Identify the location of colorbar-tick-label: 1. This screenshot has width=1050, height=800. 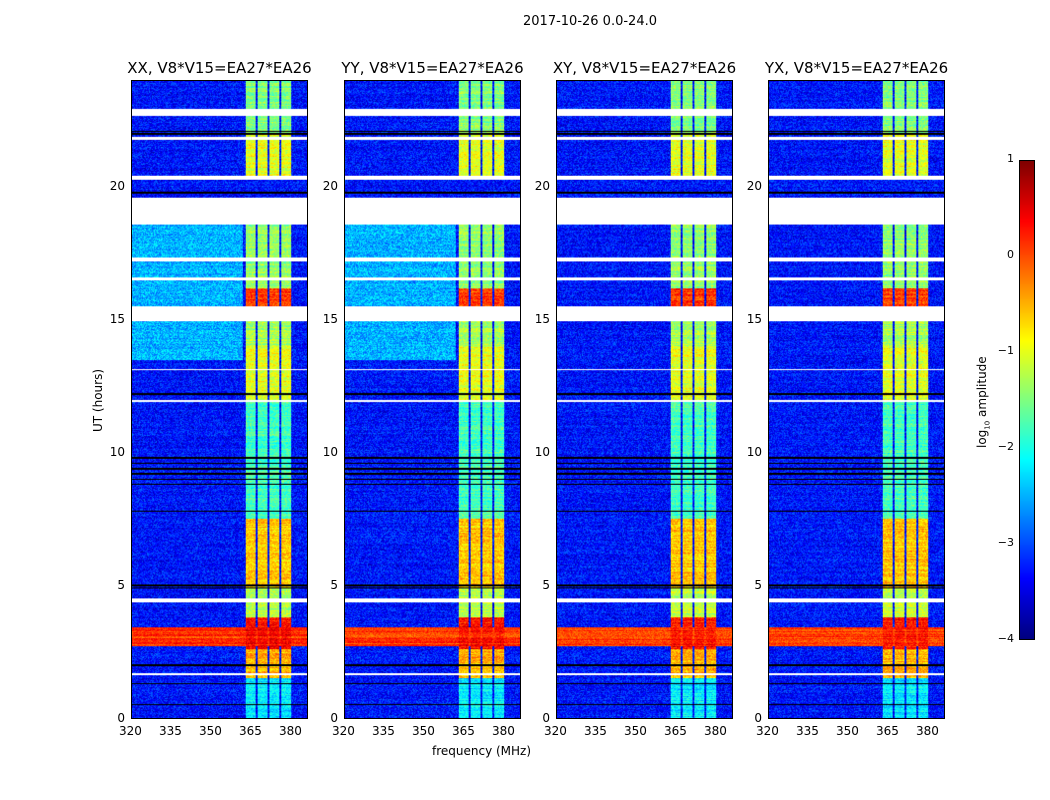
(1010, 158).